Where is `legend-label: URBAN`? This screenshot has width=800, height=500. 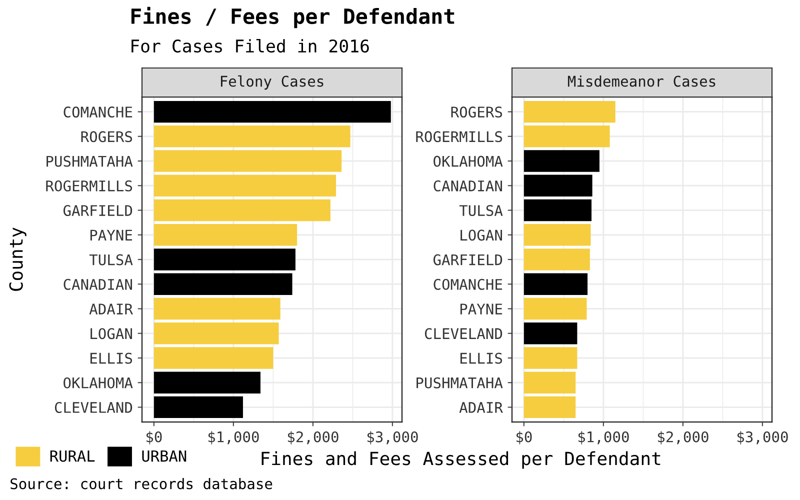 legend-label: URBAN is located at coordinates (164, 456).